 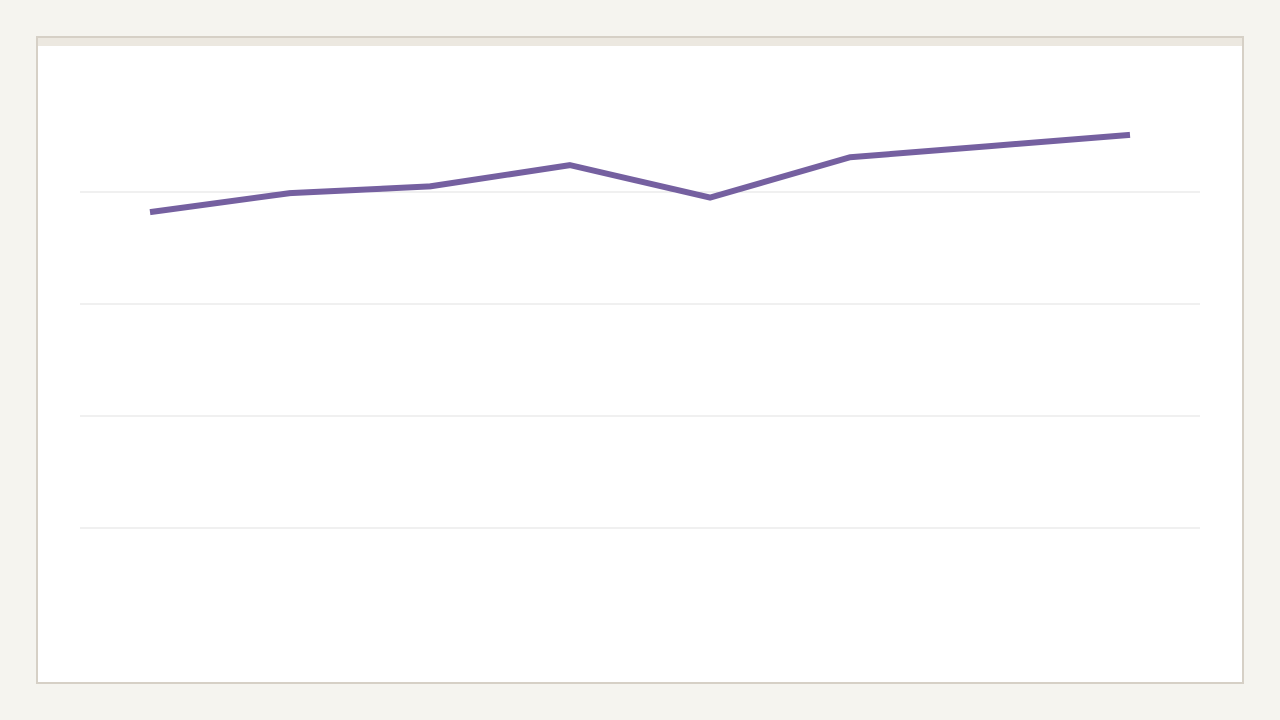 I want to click on card-header-strip, so click(x=640, y=42).